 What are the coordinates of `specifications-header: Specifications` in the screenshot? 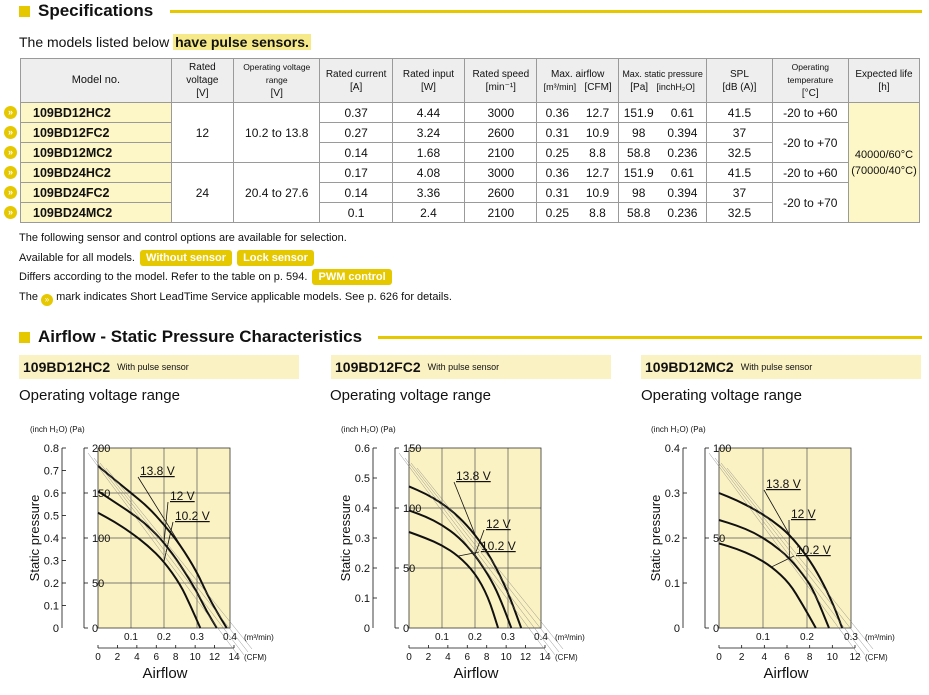 It's located at (86, 11).